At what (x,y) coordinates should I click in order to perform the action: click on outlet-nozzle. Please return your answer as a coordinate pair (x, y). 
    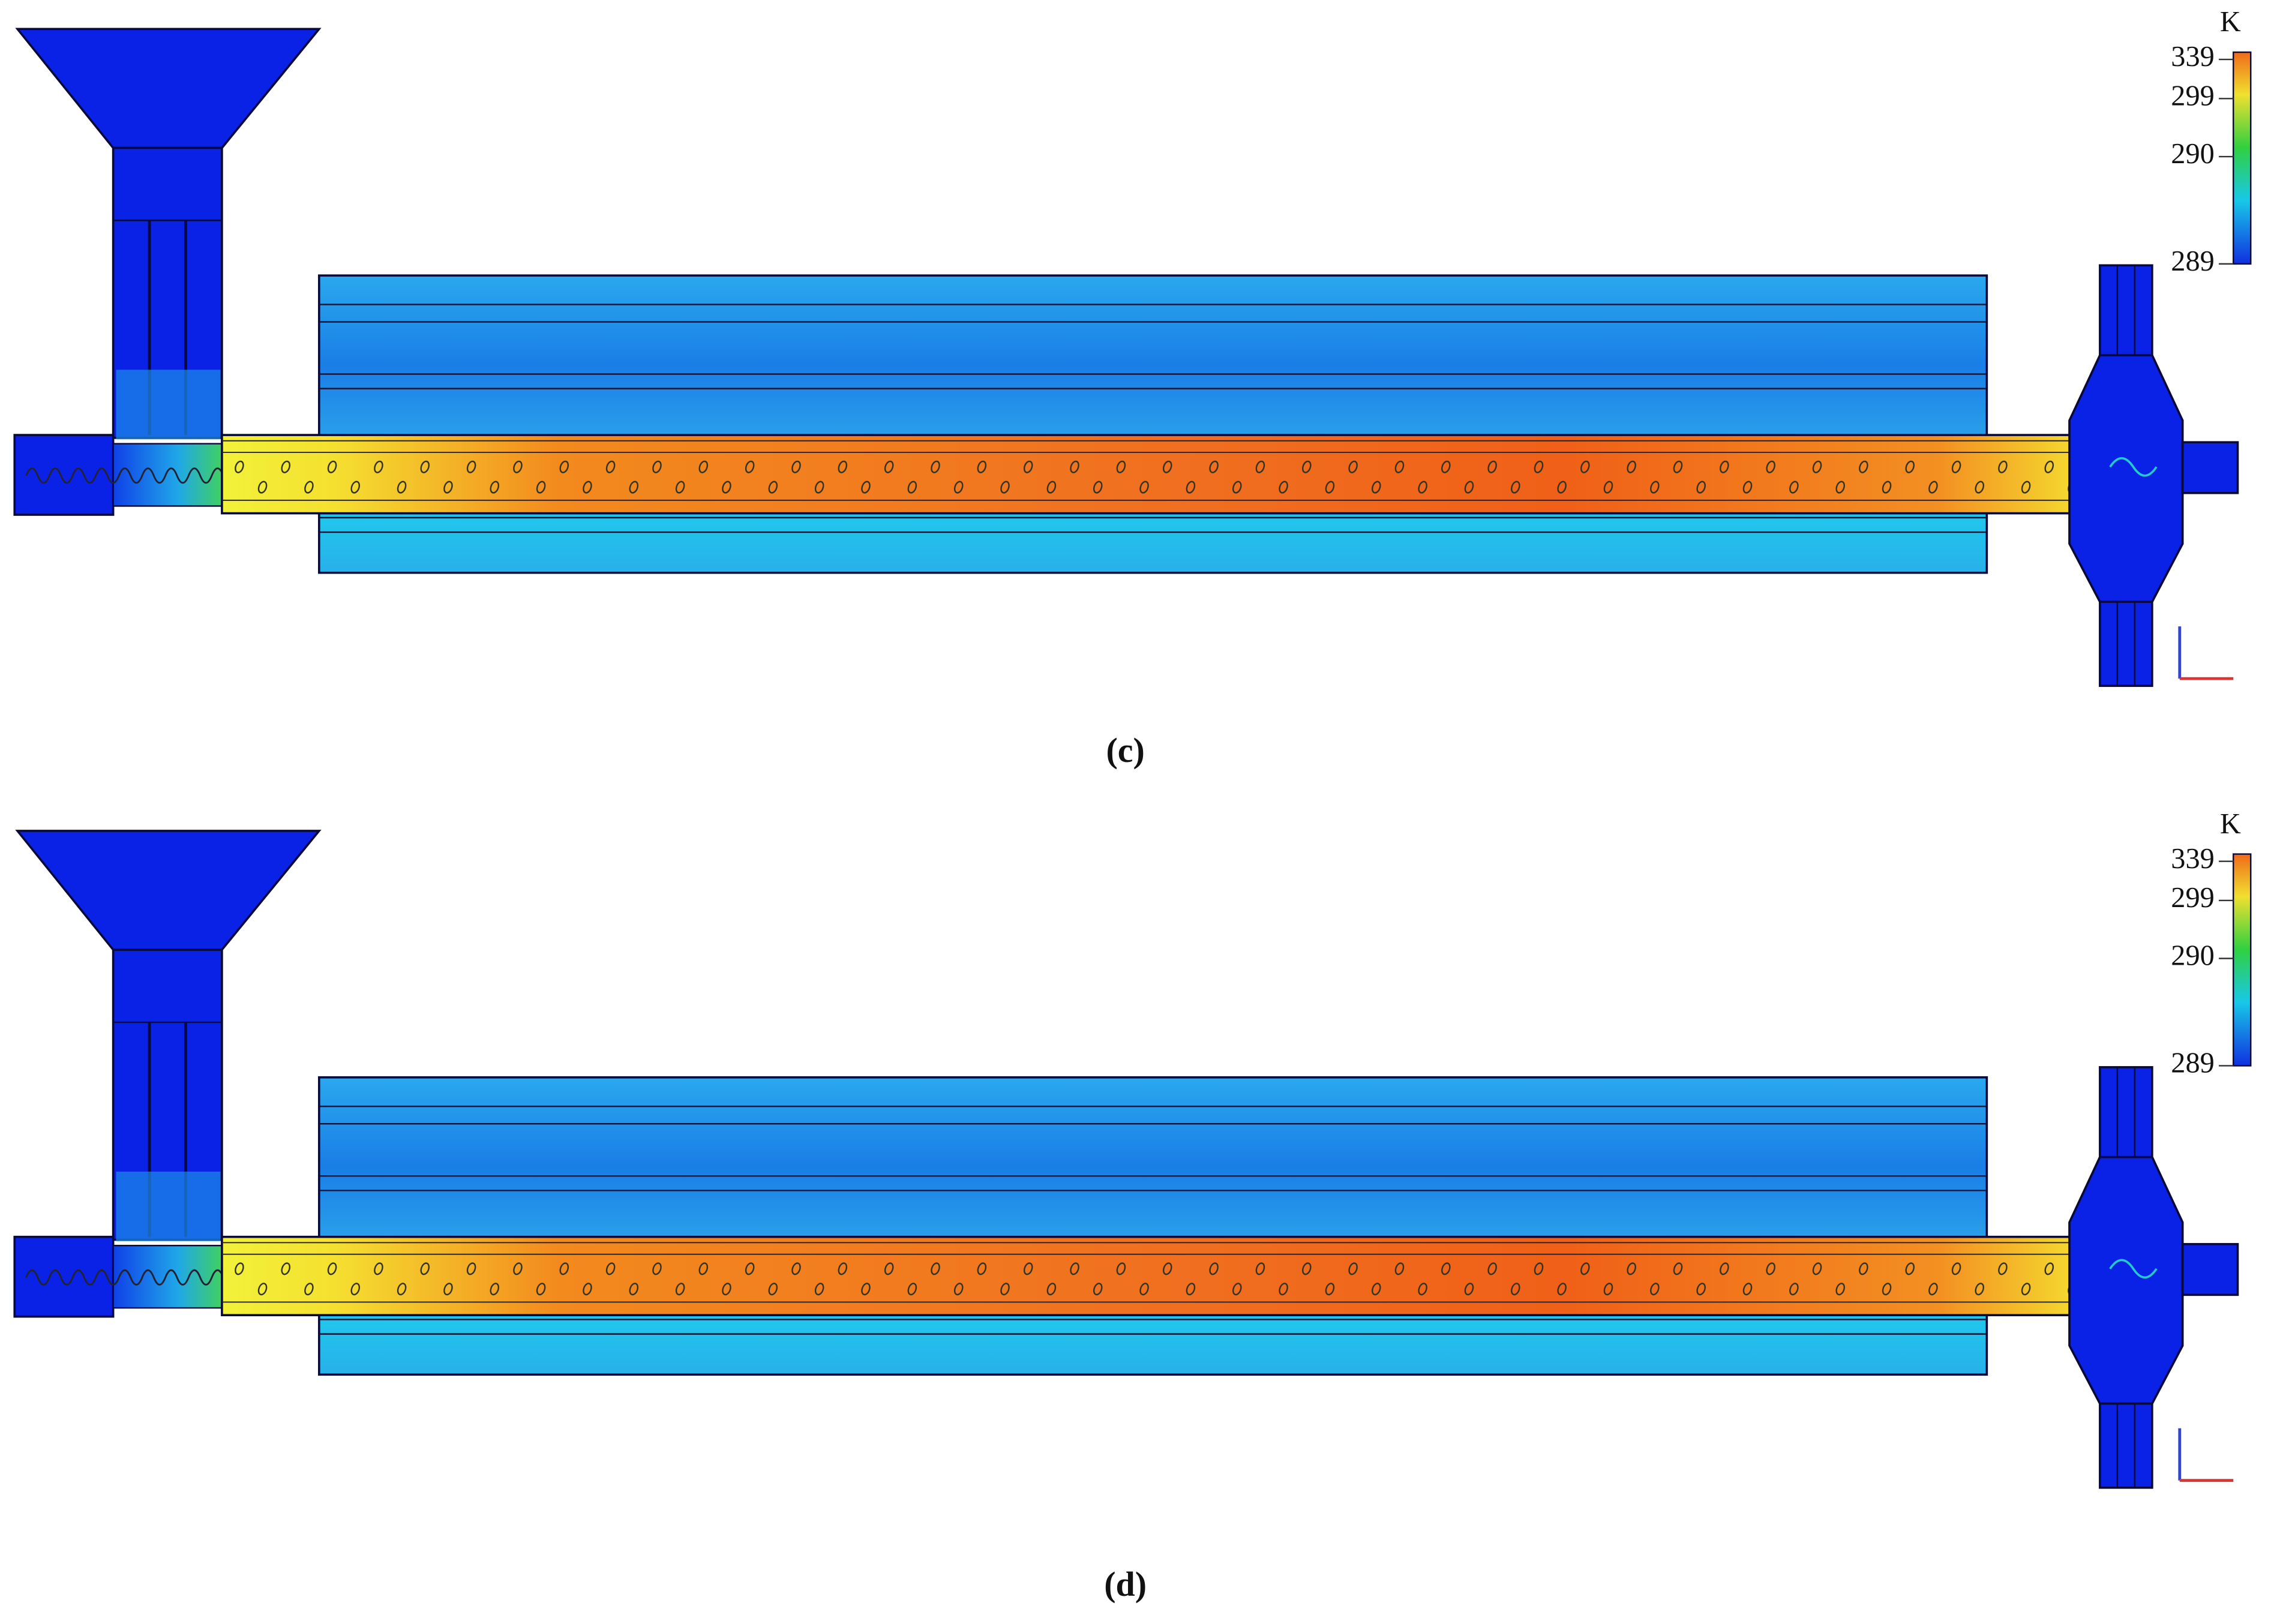
    Looking at the image, I should click on (2210, 1269).